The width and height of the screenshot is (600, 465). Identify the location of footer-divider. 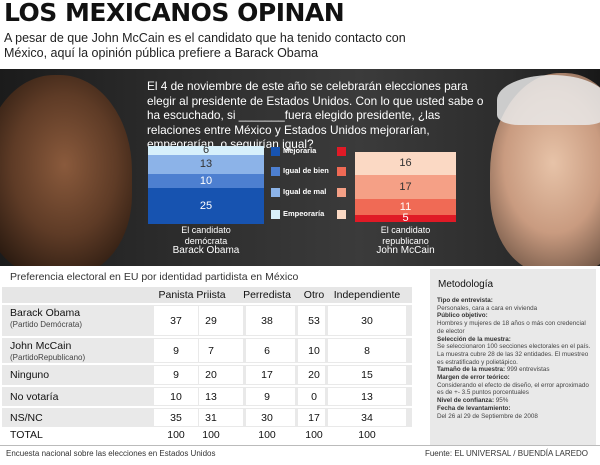
(300, 445).